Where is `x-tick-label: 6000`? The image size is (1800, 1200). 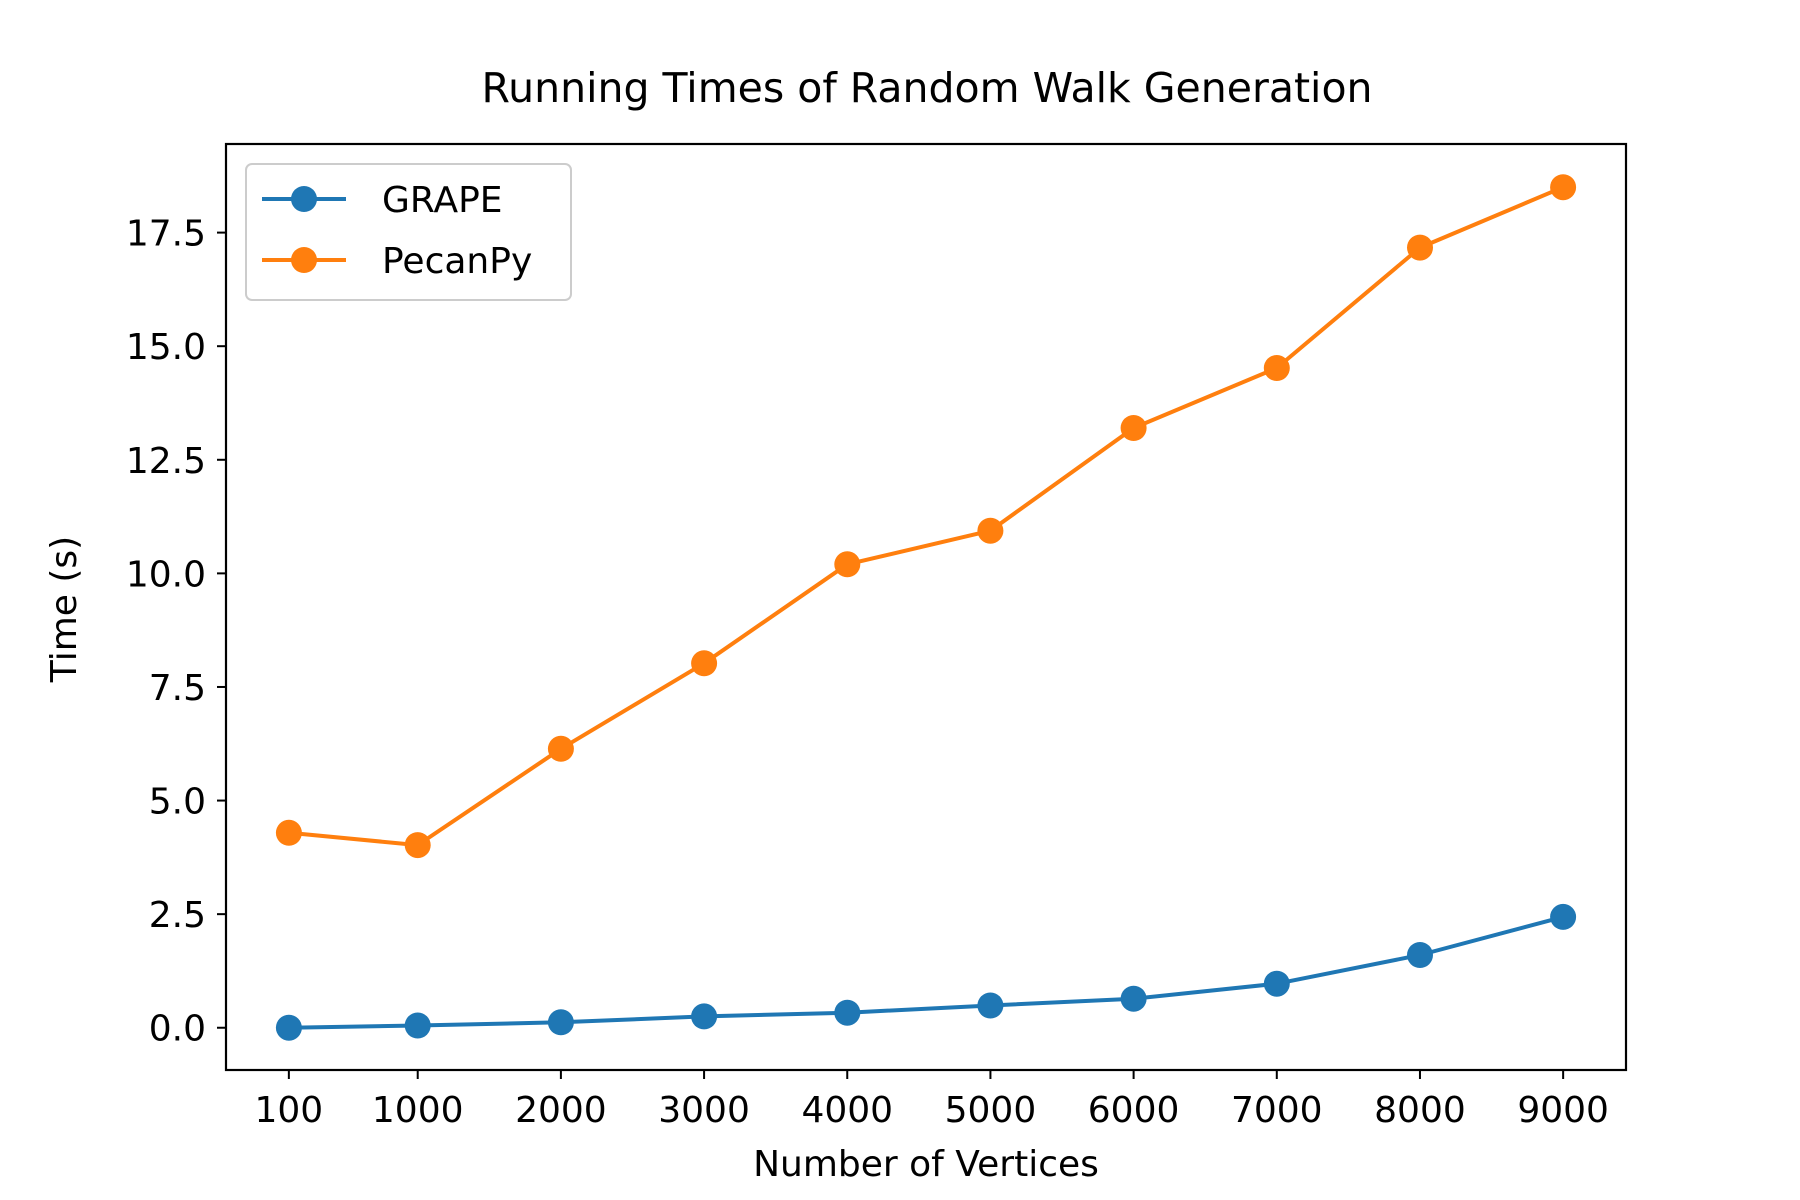 x-tick-label: 6000 is located at coordinates (1134, 1110).